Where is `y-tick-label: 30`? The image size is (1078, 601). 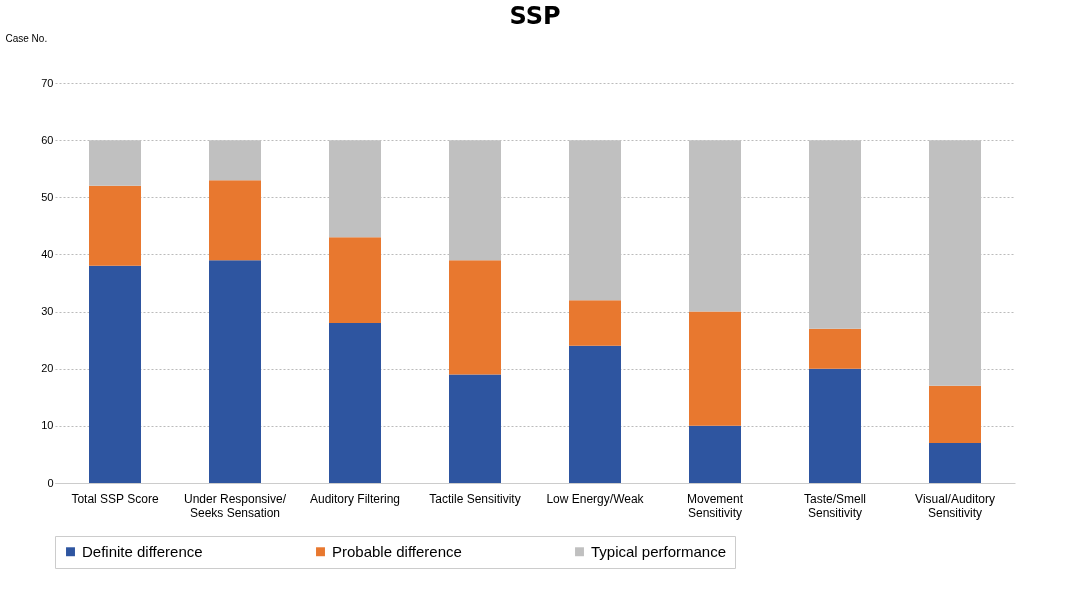 y-tick-label: 30 is located at coordinates (47, 311).